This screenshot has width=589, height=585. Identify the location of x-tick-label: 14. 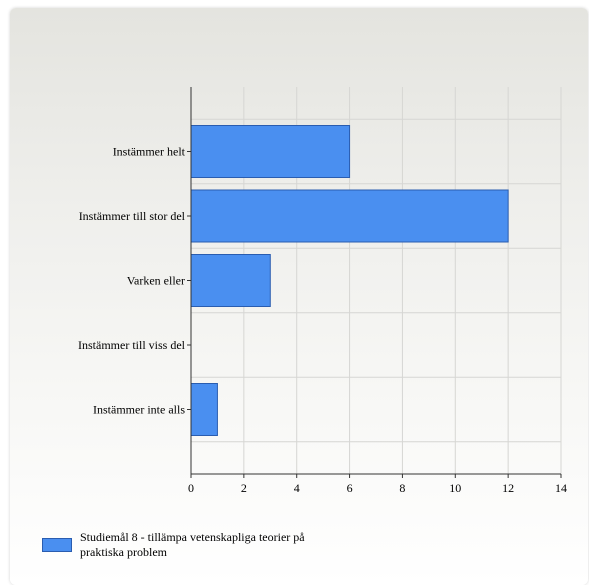
(561, 488).